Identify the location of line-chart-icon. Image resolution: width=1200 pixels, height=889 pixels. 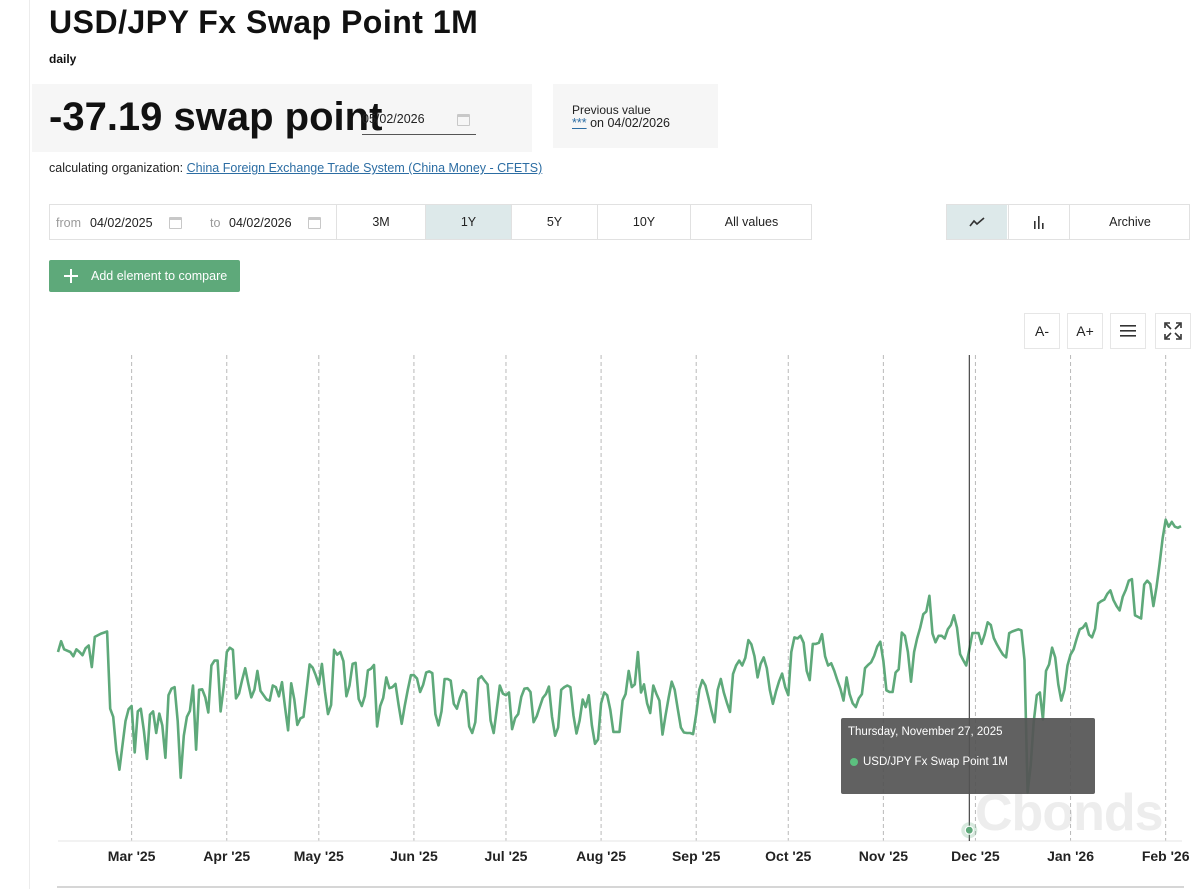
(977, 222).